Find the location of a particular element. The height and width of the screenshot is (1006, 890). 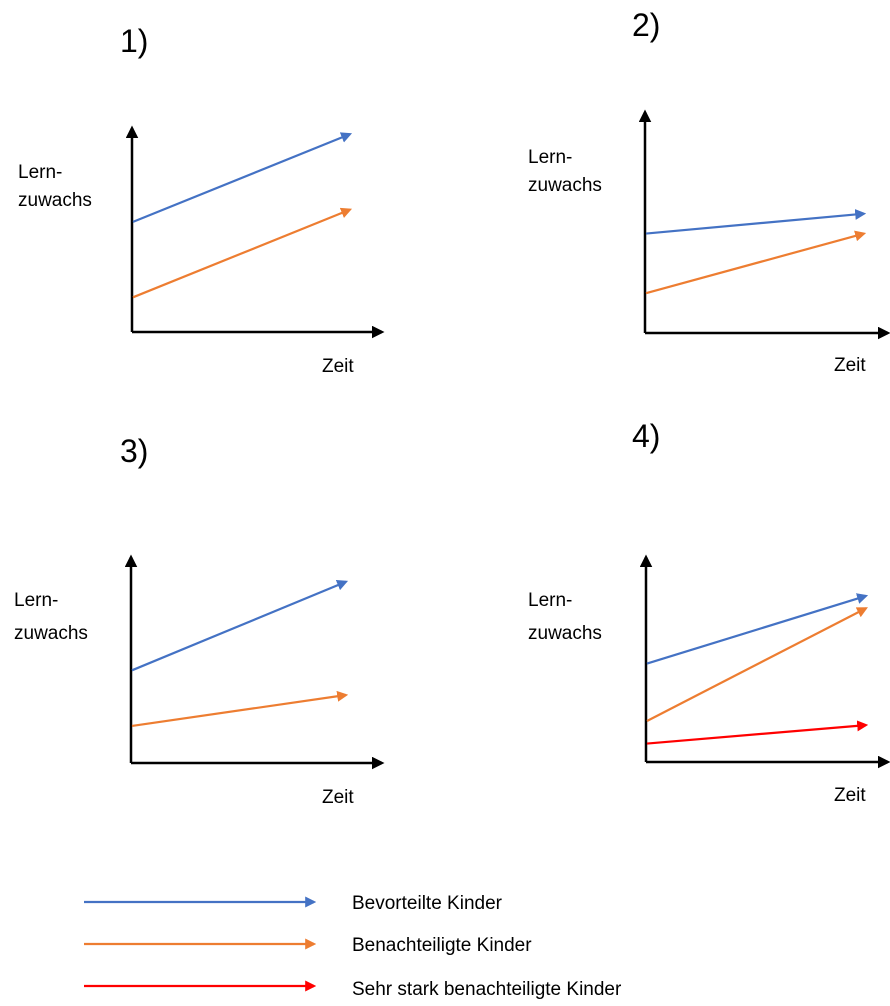

panel-number: 4) is located at coordinates (646, 436).